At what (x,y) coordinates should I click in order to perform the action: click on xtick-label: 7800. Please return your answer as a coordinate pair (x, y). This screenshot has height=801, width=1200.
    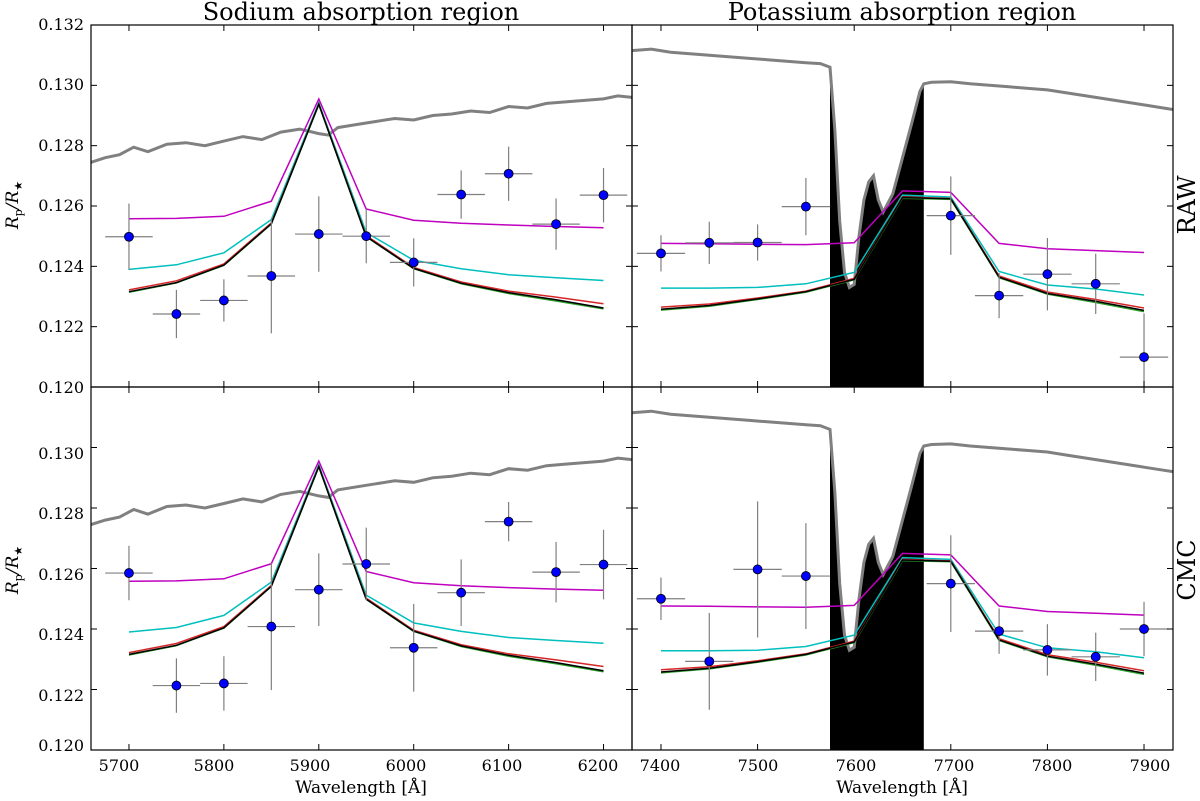
    Looking at the image, I should click on (1052, 765).